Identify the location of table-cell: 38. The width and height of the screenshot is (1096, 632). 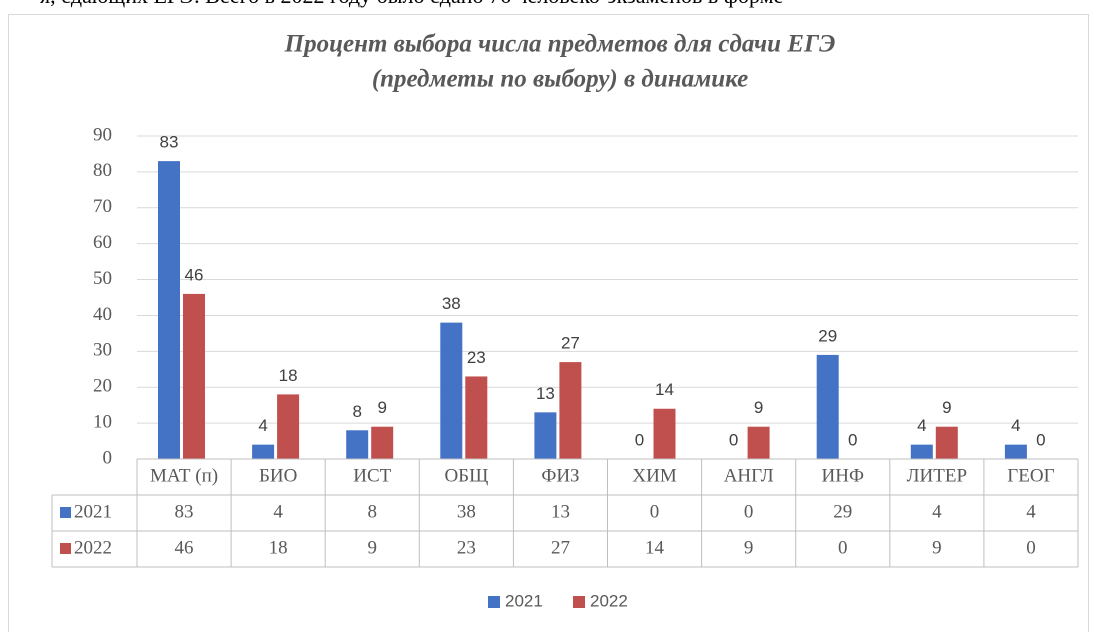
(466, 511).